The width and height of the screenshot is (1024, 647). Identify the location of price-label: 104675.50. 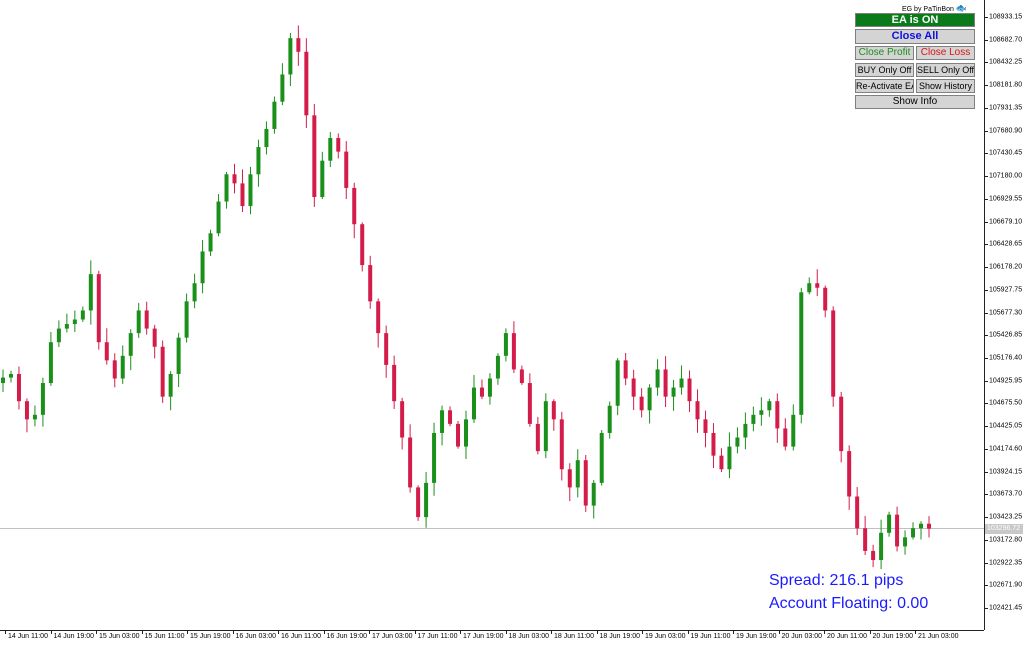
(1006, 403).